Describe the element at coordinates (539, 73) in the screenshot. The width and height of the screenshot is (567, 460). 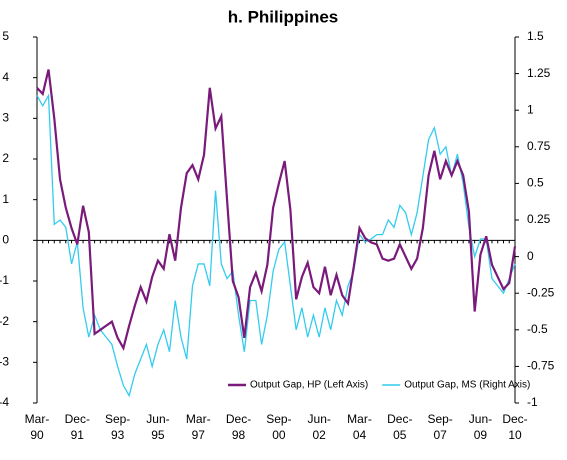
I see `y2-tick-label: 1.25` at that location.